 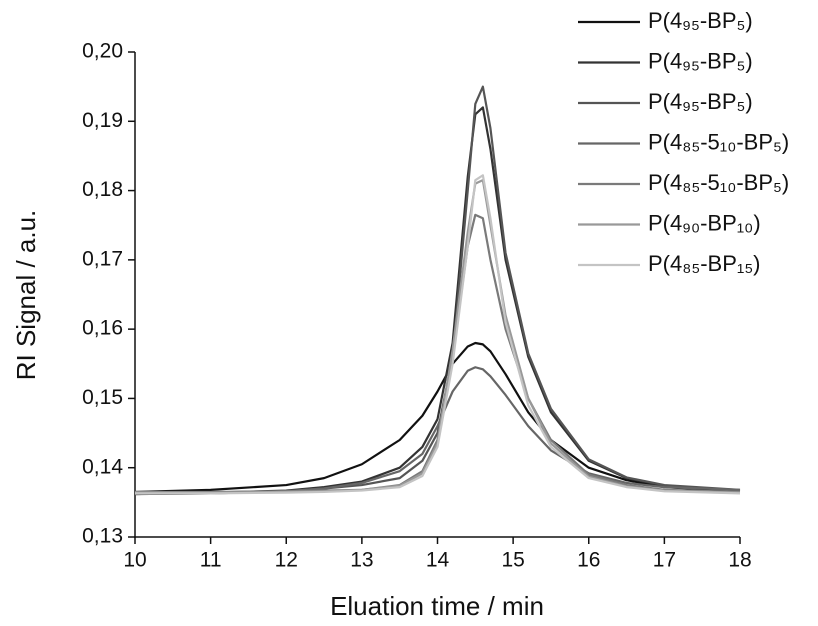 What do you see at coordinates (664, 560) in the screenshot?
I see `x-tick-label: 17` at bounding box center [664, 560].